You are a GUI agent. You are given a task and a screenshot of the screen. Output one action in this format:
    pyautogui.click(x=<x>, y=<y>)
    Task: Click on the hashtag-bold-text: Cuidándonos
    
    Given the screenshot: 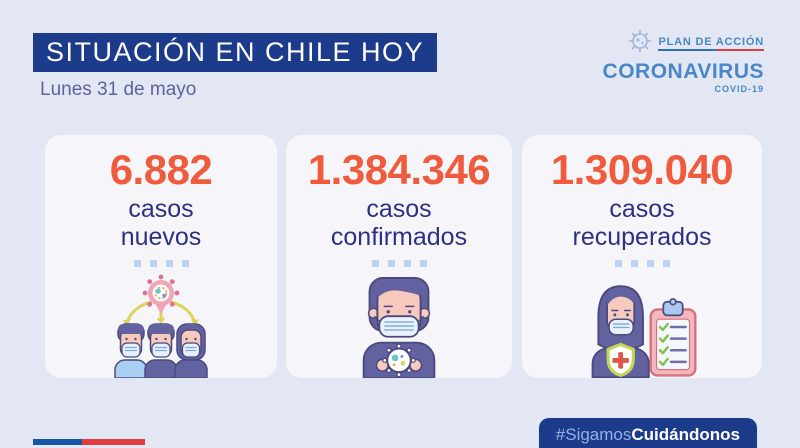 What is the action you would take?
    pyautogui.click(x=685, y=434)
    